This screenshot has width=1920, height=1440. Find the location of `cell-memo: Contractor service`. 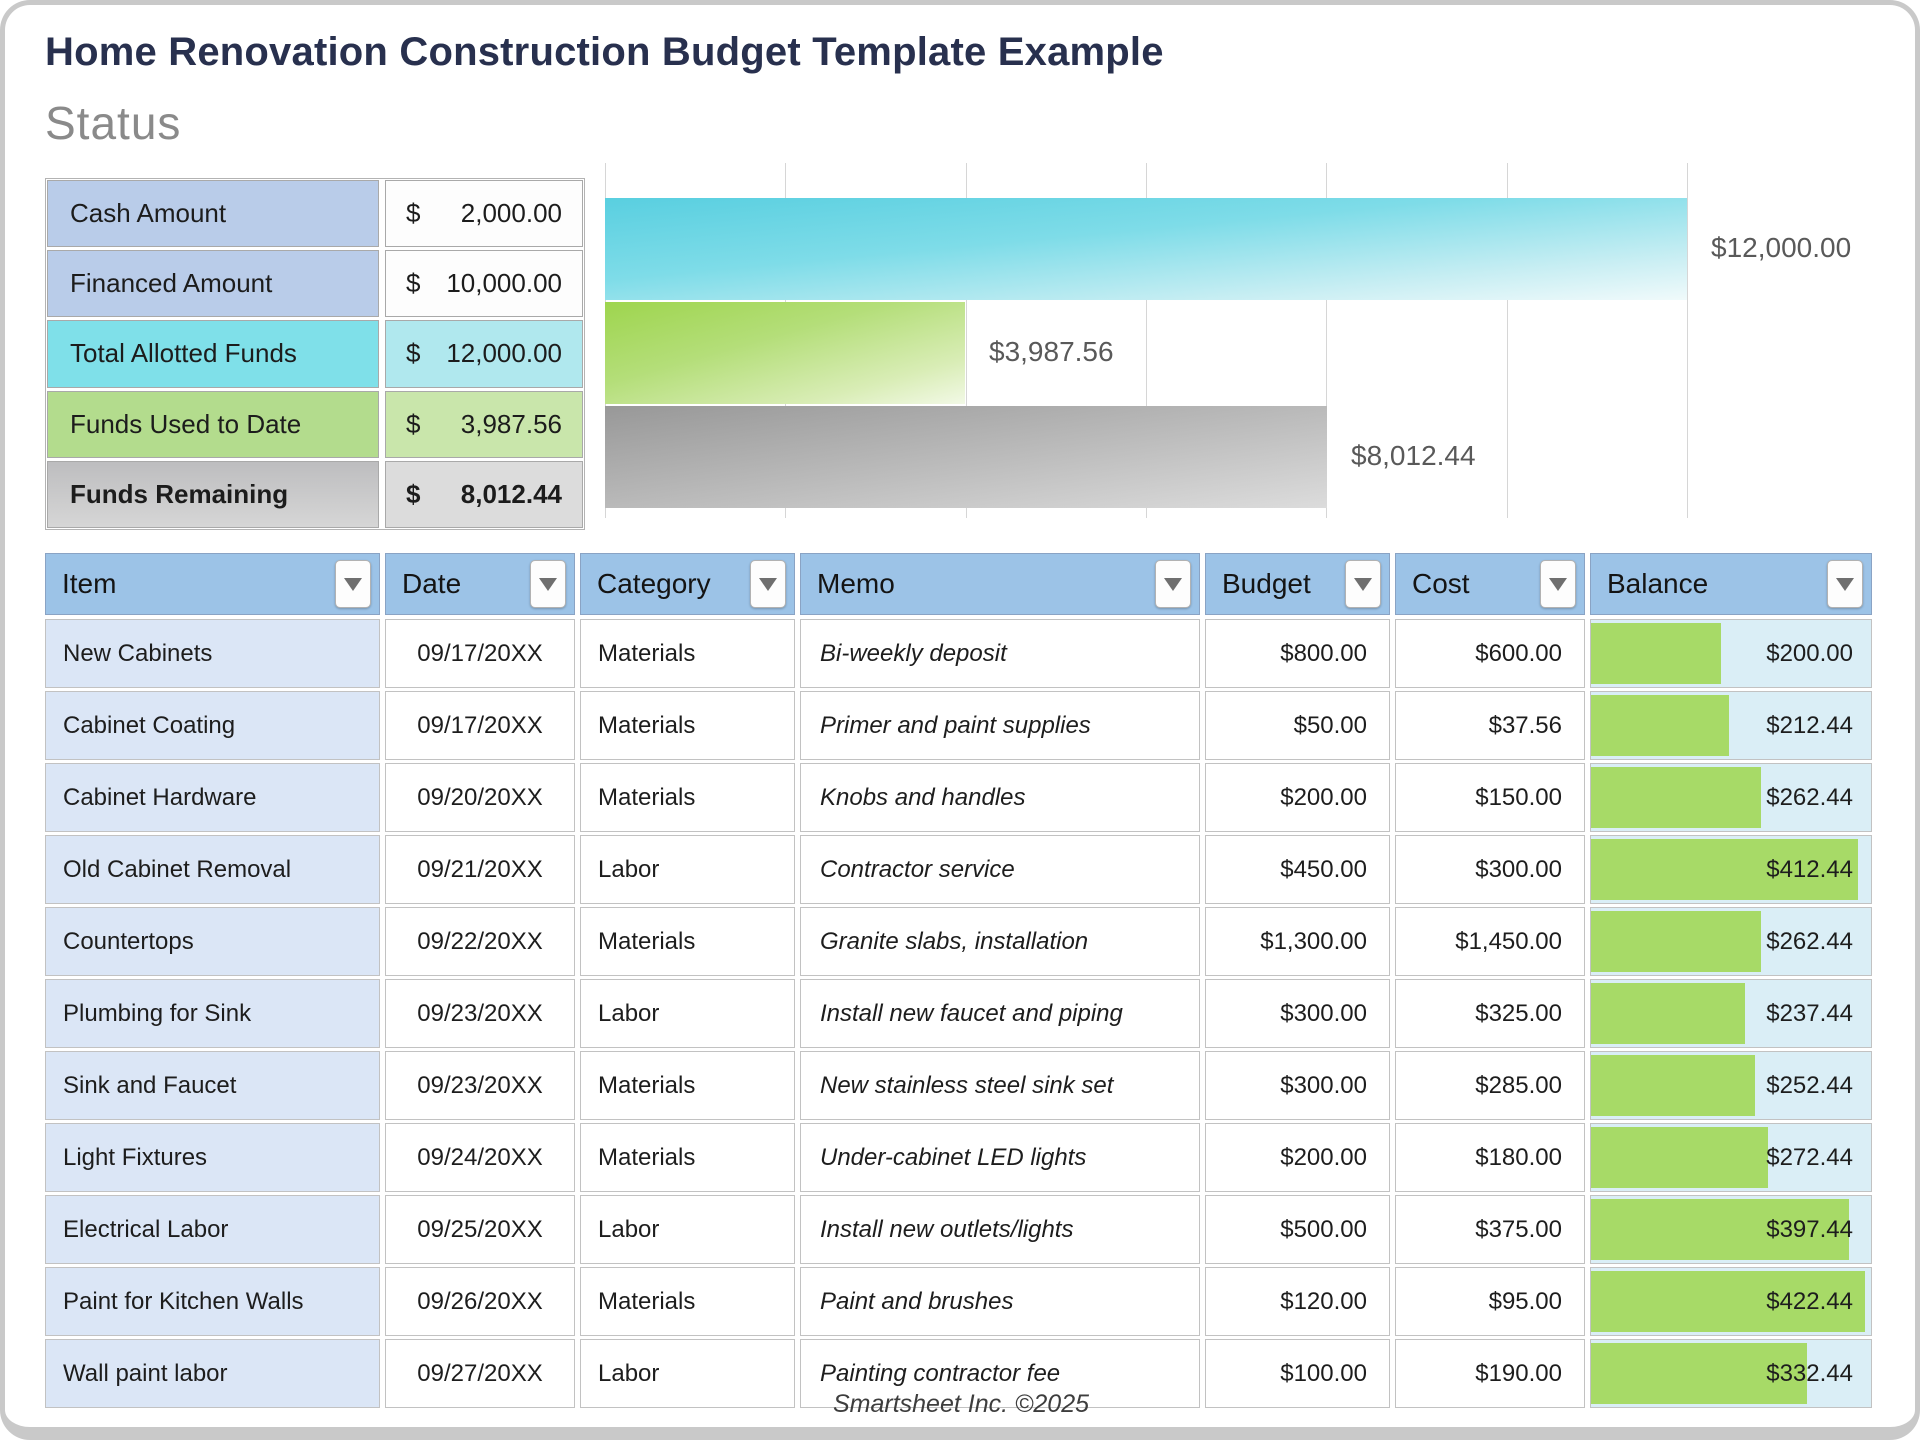

cell-memo: Contractor service is located at coordinates (1000, 869).